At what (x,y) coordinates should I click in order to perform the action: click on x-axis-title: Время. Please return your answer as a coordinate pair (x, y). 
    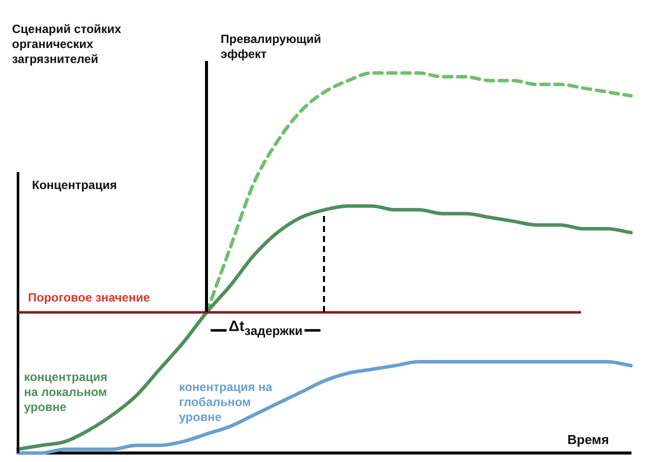
    Looking at the image, I should click on (588, 439).